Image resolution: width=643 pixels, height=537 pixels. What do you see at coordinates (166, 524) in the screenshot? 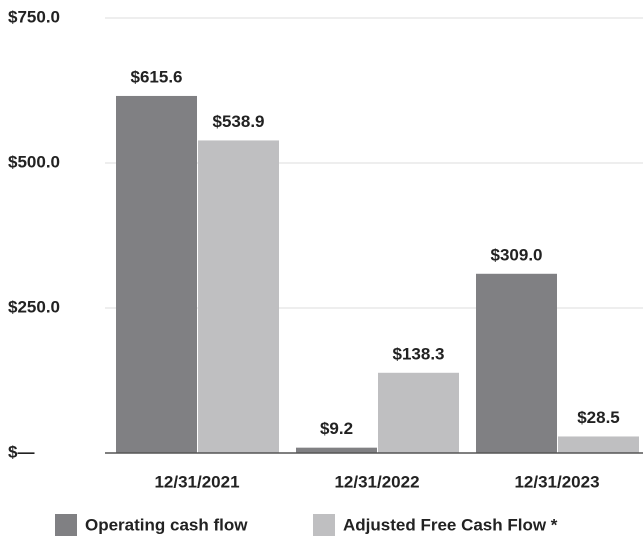
I see `legend-label: Operating cash flow` at bounding box center [166, 524].